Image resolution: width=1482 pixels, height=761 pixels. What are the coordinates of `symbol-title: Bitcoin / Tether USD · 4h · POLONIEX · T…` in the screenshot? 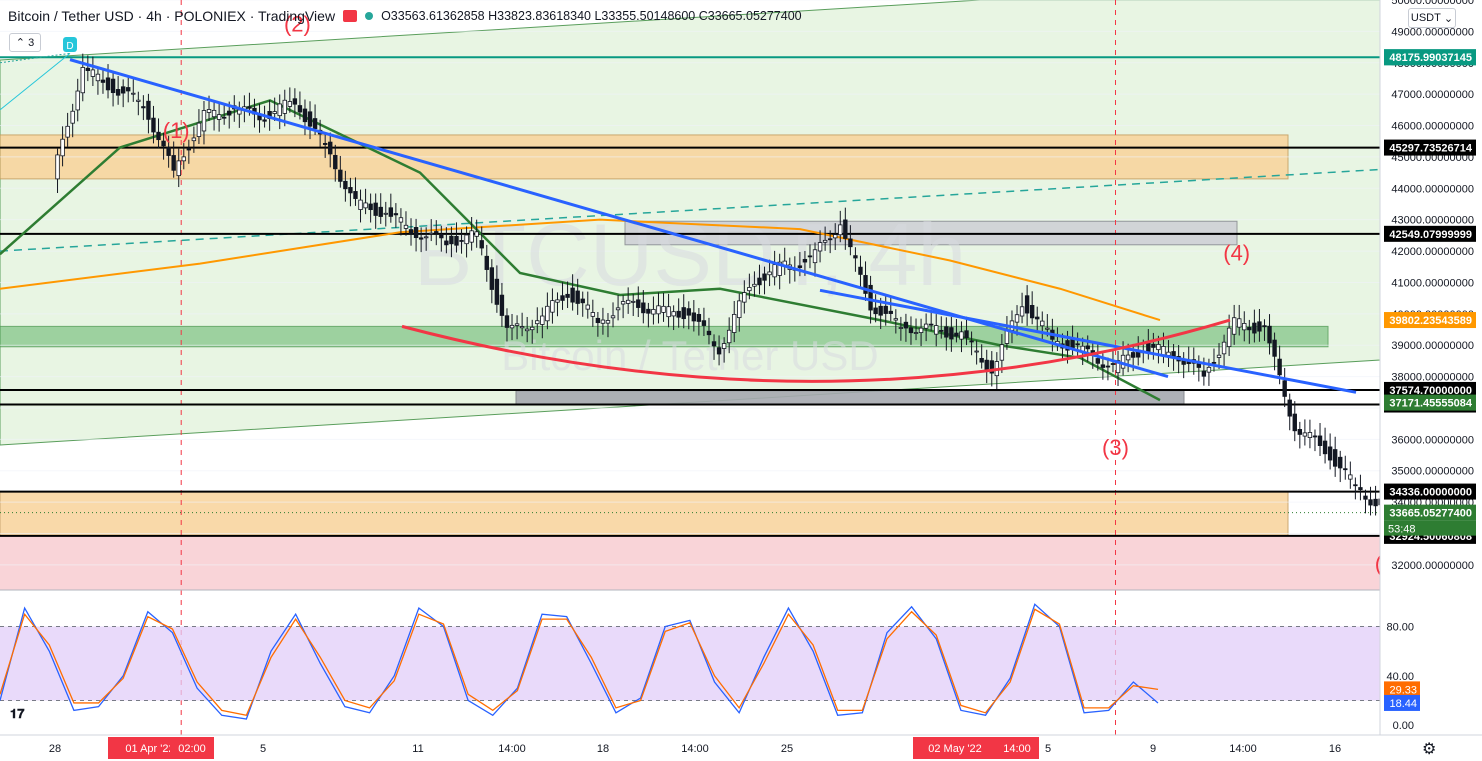 It's located at (172, 16).